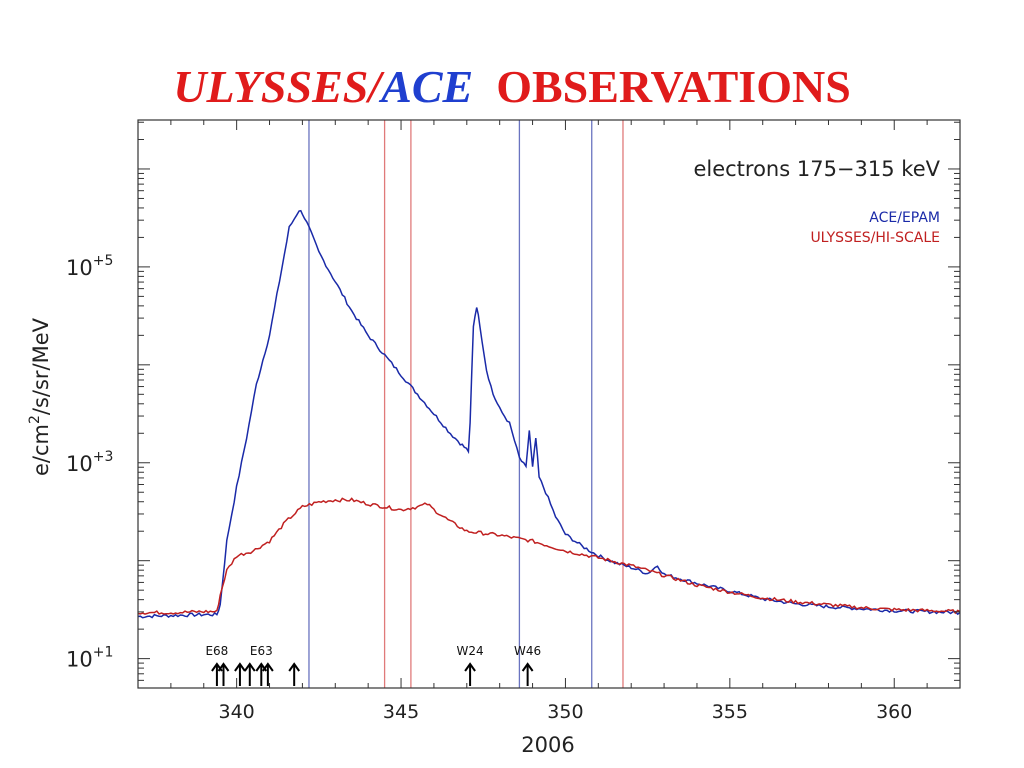 This screenshot has width=1024, height=768. Describe the element at coordinates (875, 238) in the screenshot. I see `legend-entry-ulysses: ULYSSES/HI-SCALE` at that location.